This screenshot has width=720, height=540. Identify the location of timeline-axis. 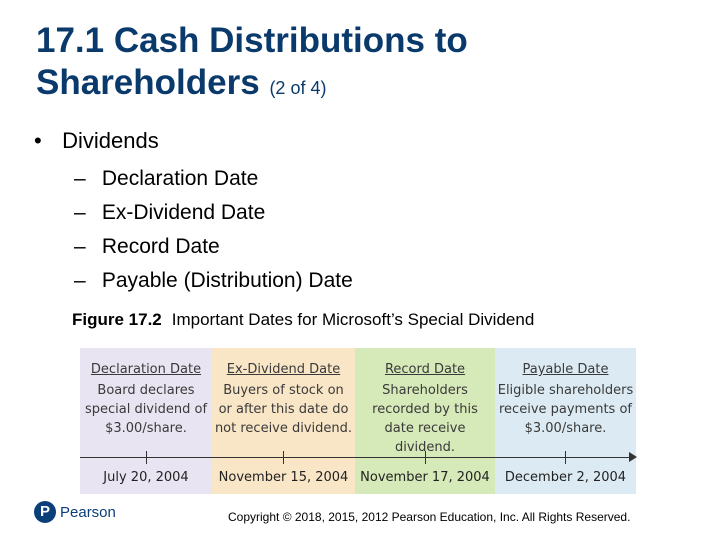
(355, 457).